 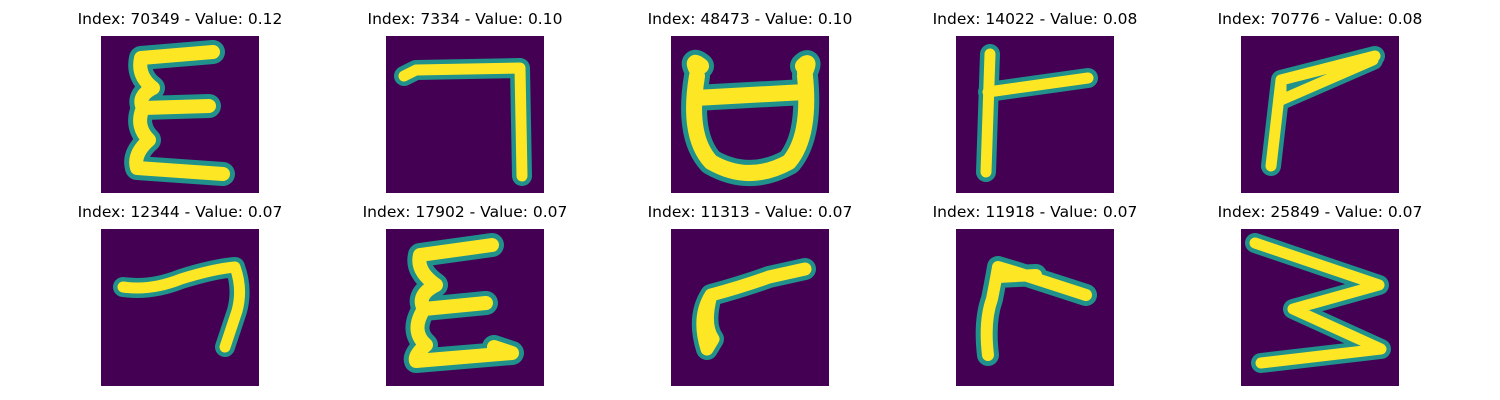 What do you see at coordinates (180, 19) in the screenshot?
I see `panel-title: Index: 70349 - Value: 0.12` at bounding box center [180, 19].